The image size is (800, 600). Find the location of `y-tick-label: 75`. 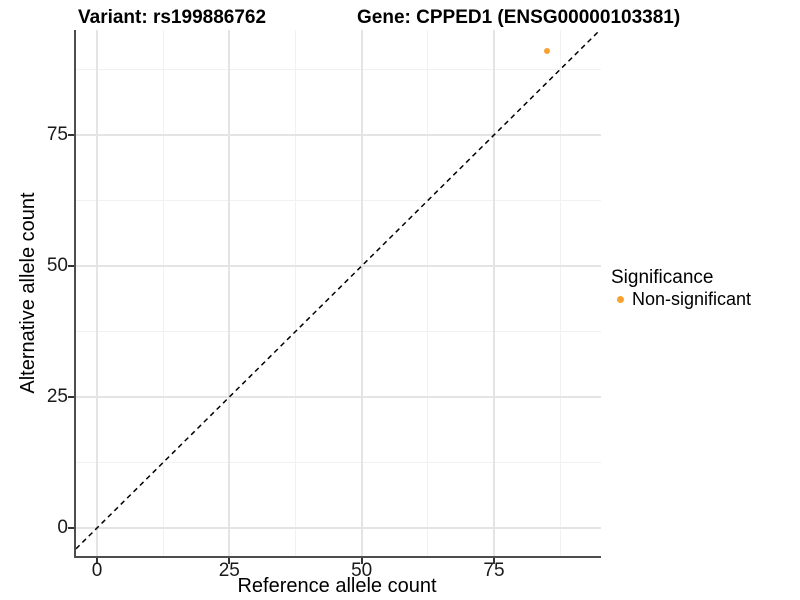

y-tick-label: 75 is located at coordinates (57, 134).